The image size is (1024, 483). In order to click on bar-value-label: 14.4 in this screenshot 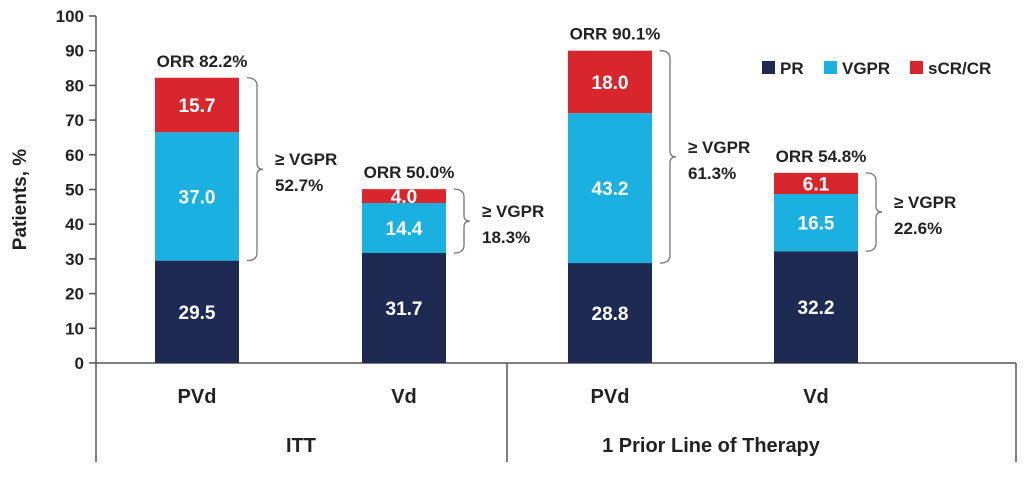, I will do `click(404, 229)`.